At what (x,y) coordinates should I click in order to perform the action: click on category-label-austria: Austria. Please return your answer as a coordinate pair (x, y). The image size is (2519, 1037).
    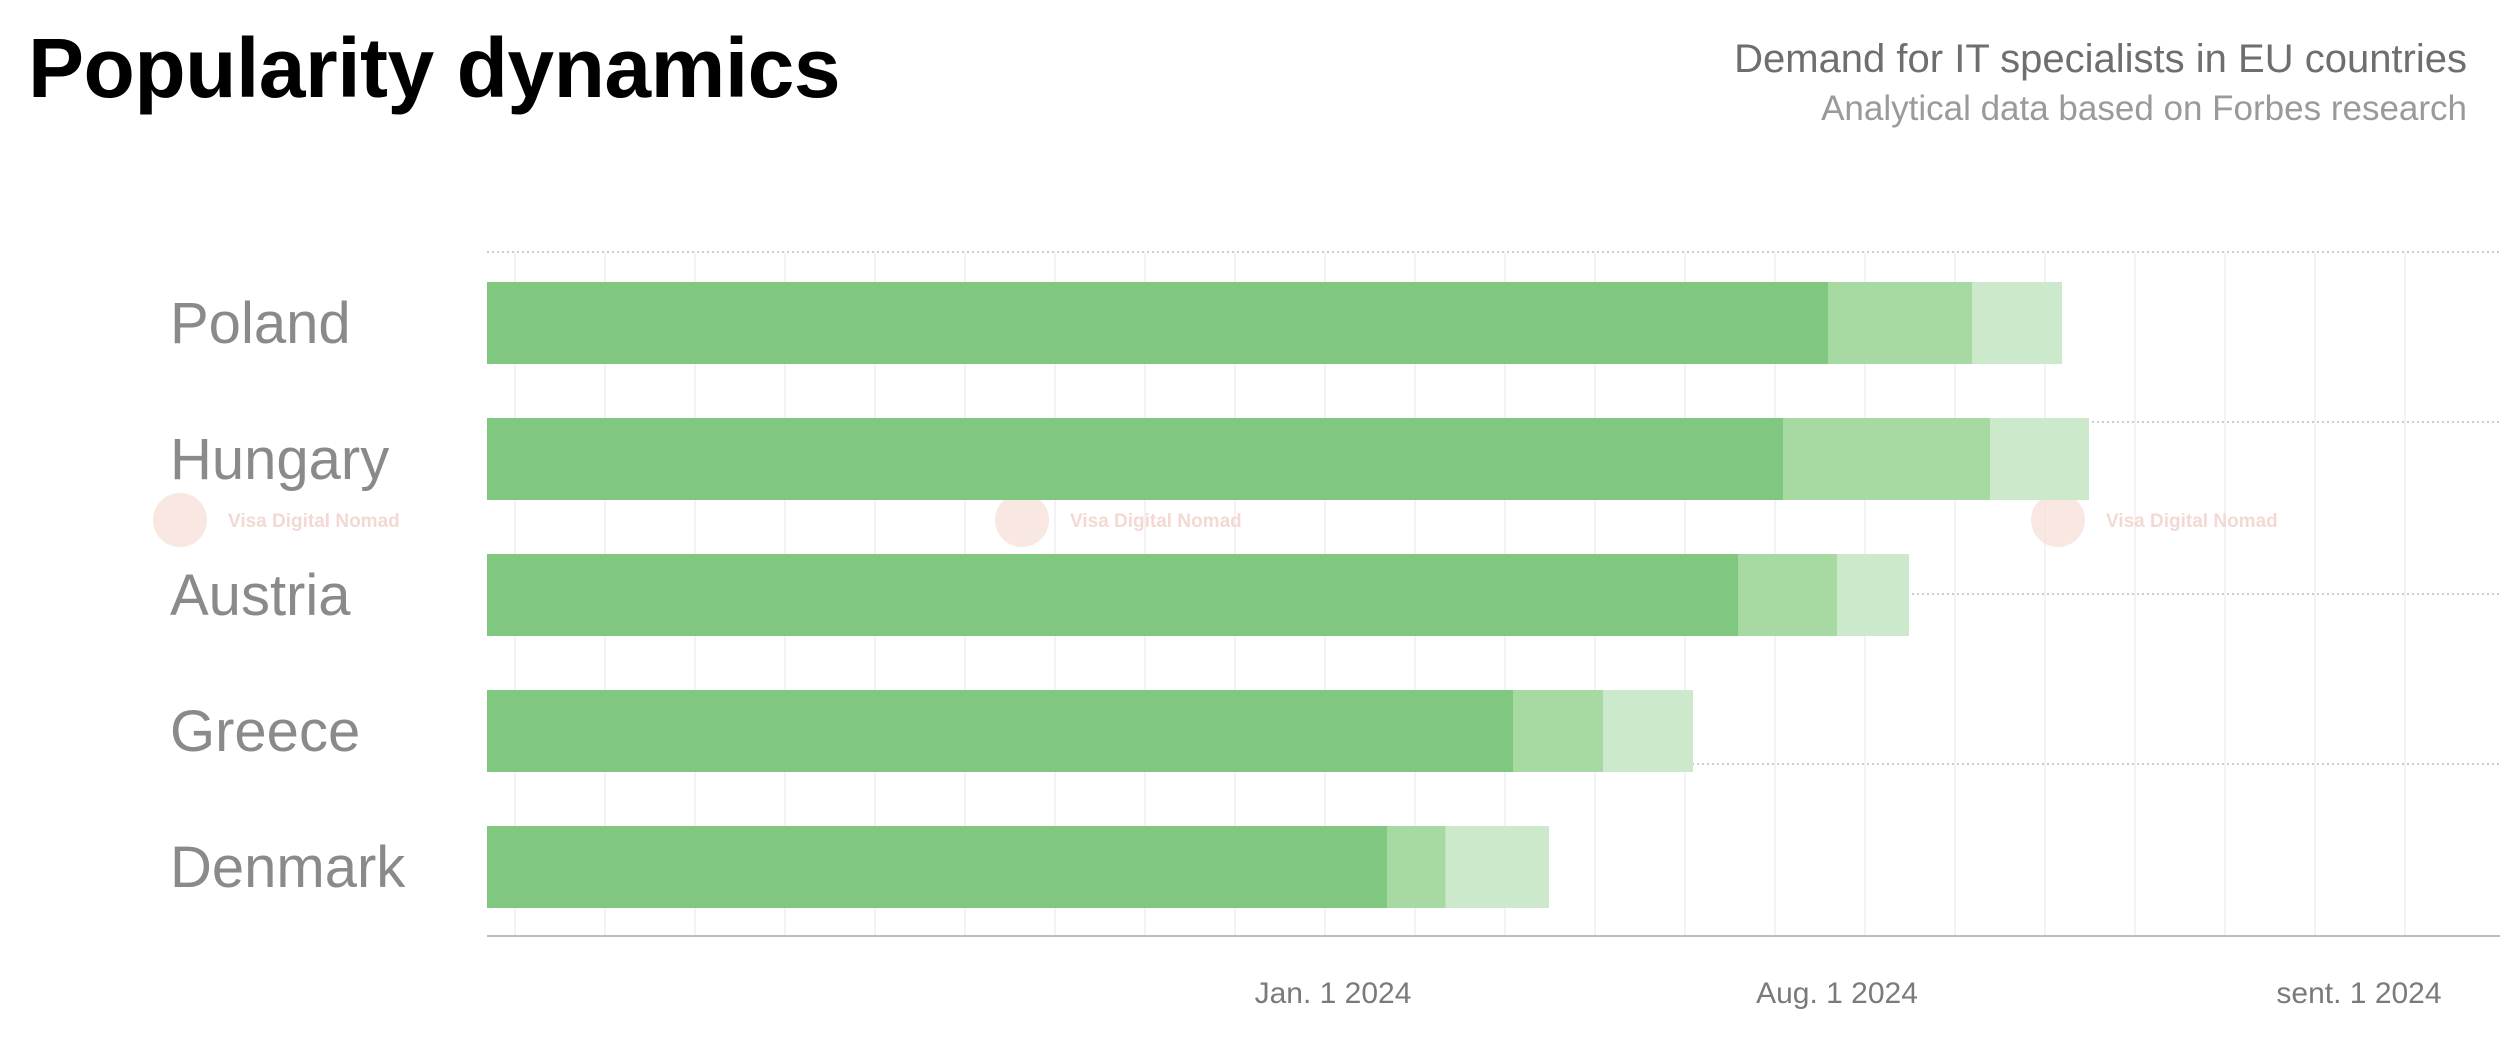
    Looking at the image, I should click on (260, 595).